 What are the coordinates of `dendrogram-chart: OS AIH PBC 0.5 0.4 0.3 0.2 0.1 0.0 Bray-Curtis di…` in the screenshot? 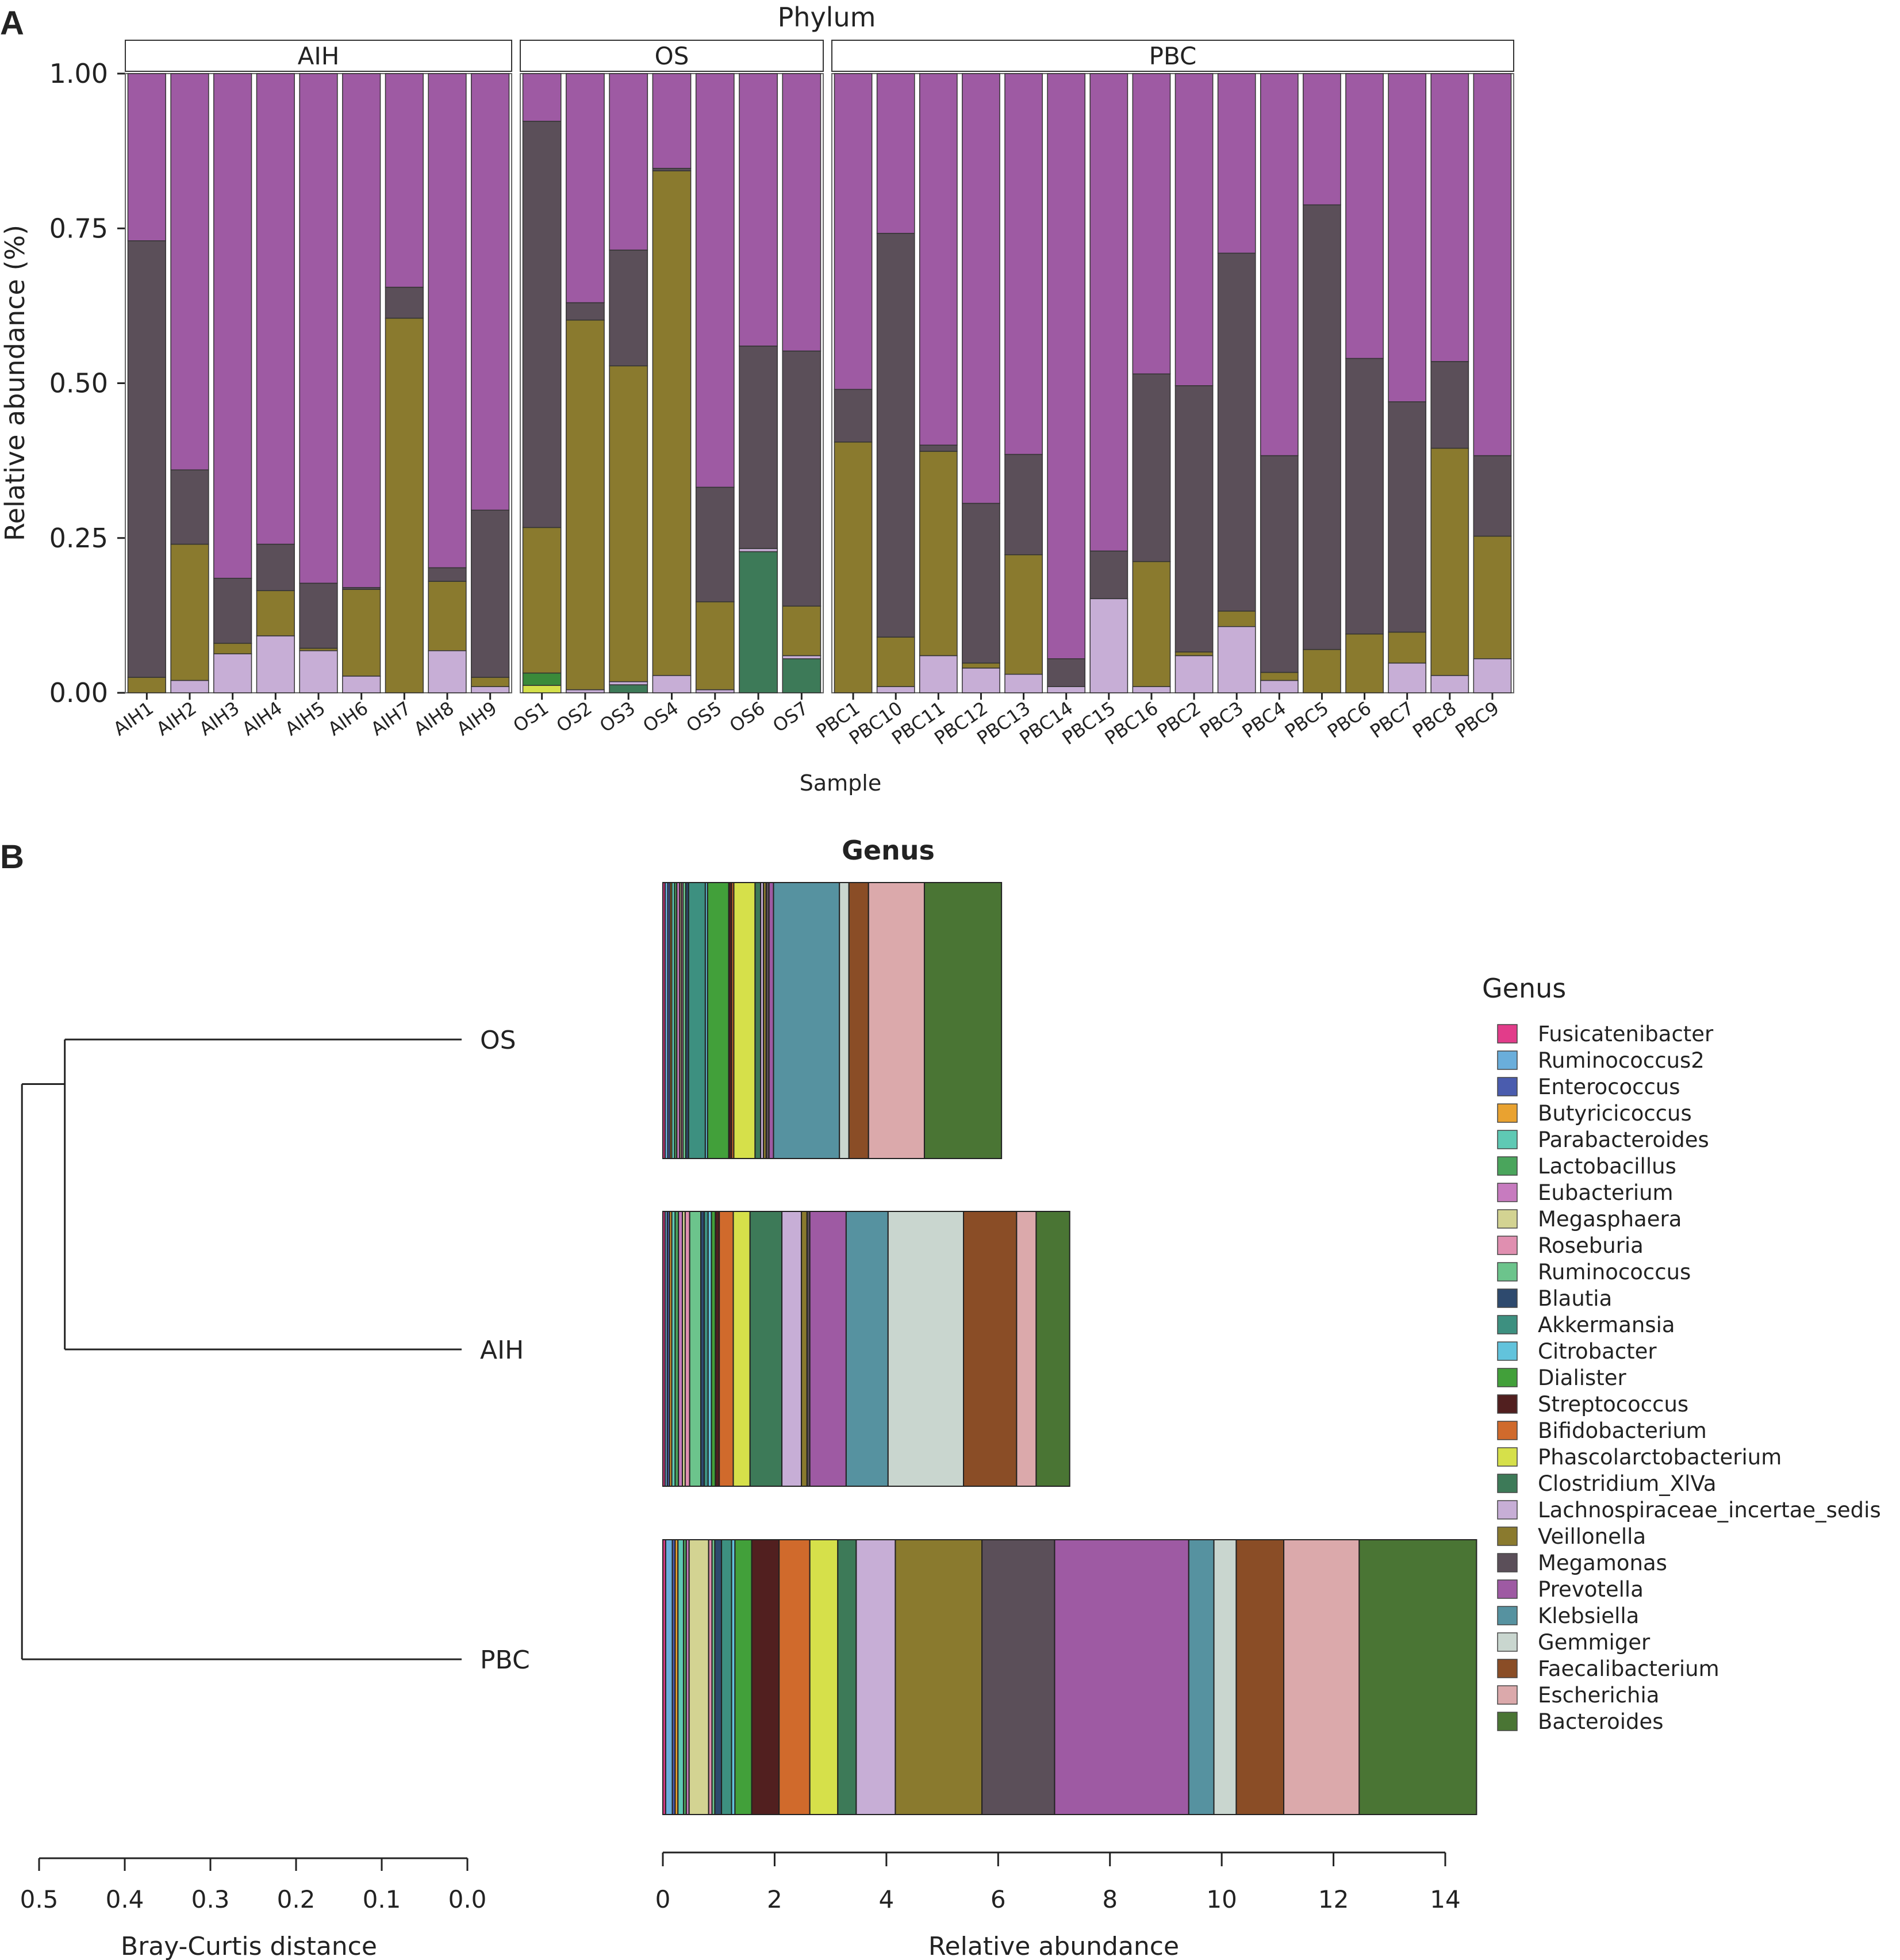 It's located at (275, 1493).